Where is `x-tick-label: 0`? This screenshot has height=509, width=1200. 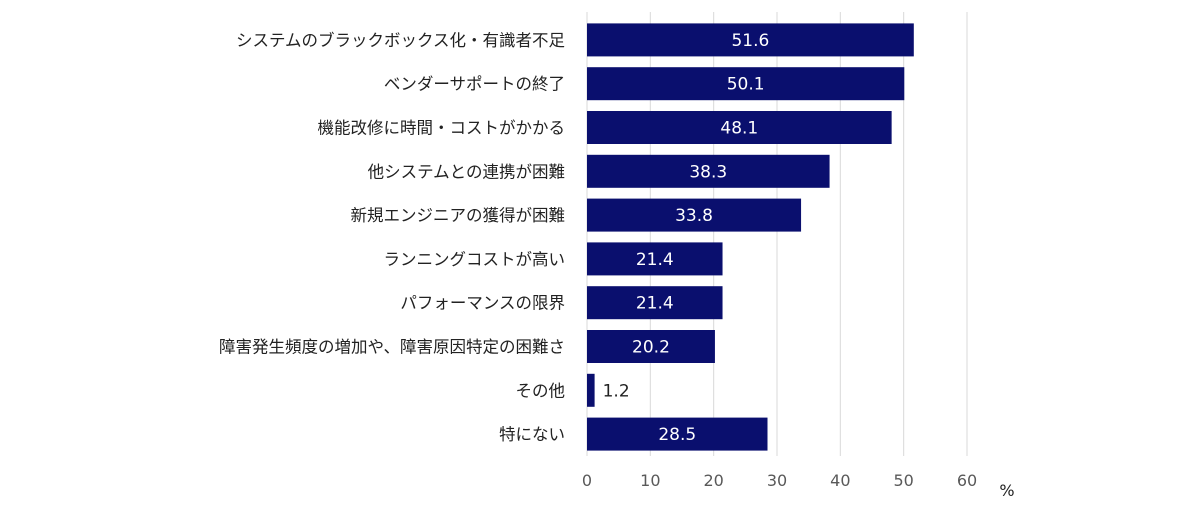
x-tick-label: 0 is located at coordinates (587, 480).